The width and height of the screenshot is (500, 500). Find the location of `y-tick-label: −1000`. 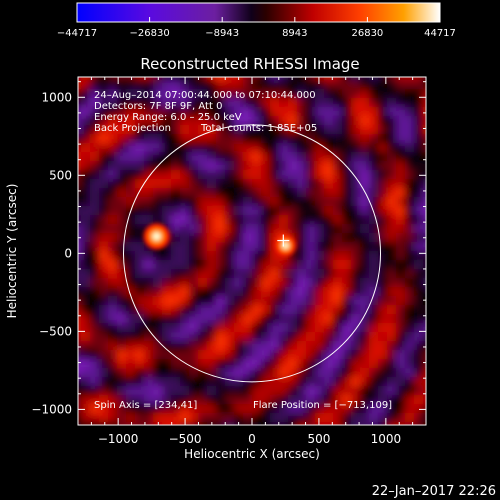

y-tick-label: −1000 is located at coordinates (51, 409).